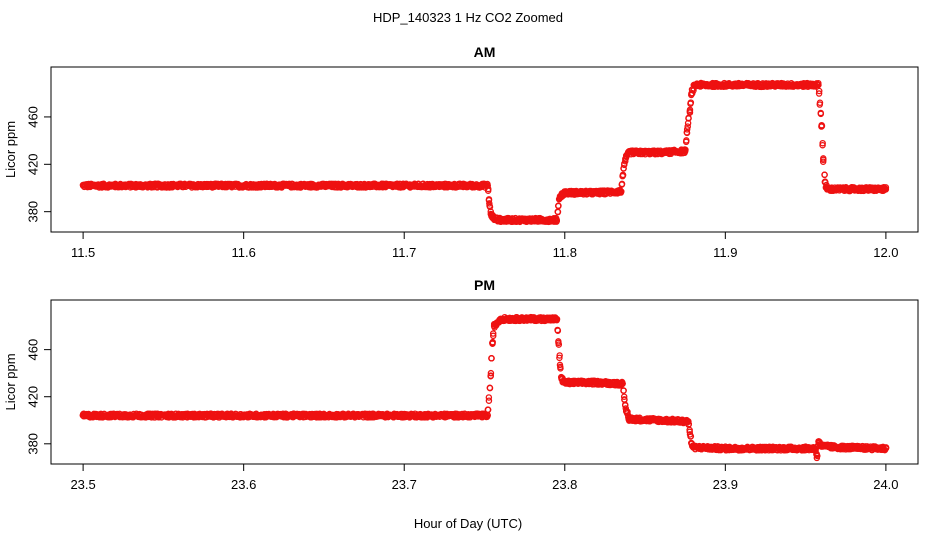 This screenshot has height=540, width=936. What do you see at coordinates (243, 484) in the screenshot?
I see `x-tick-label: 23.6` at bounding box center [243, 484].